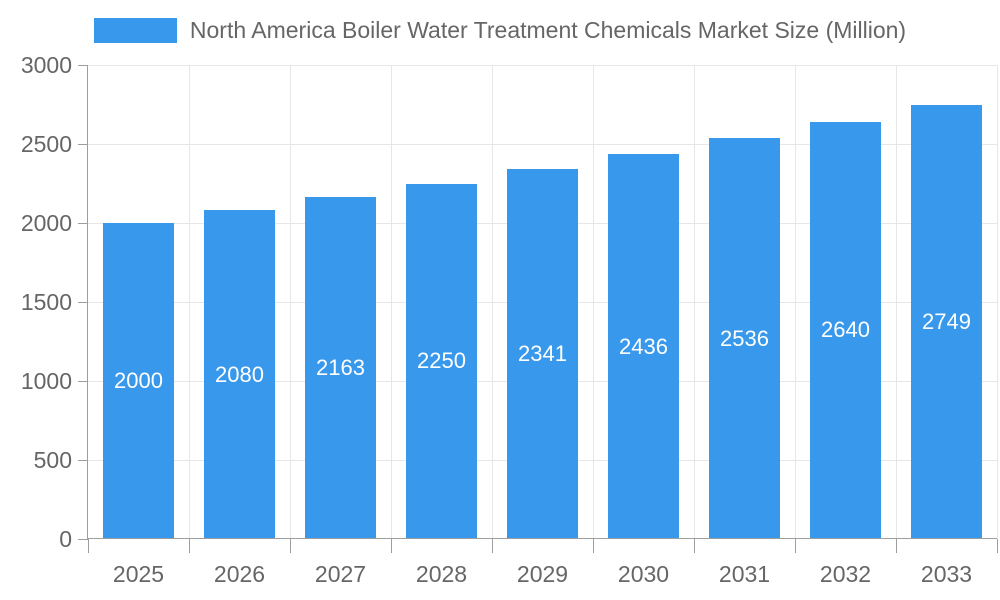 This screenshot has width=1000, height=600. Describe the element at coordinates (643, 574) in the screenshot. I see `x-tick-label: 2030` at that location.